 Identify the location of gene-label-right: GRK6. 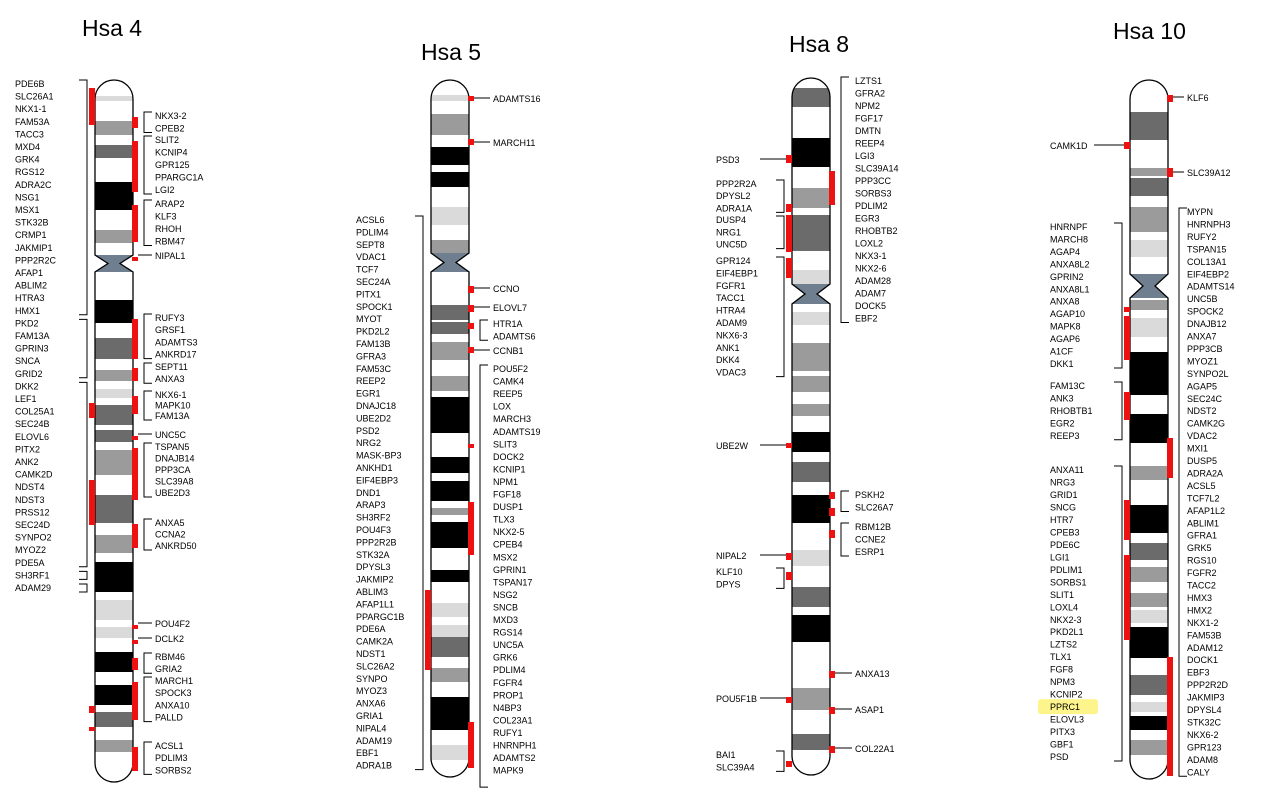
(505, 658).